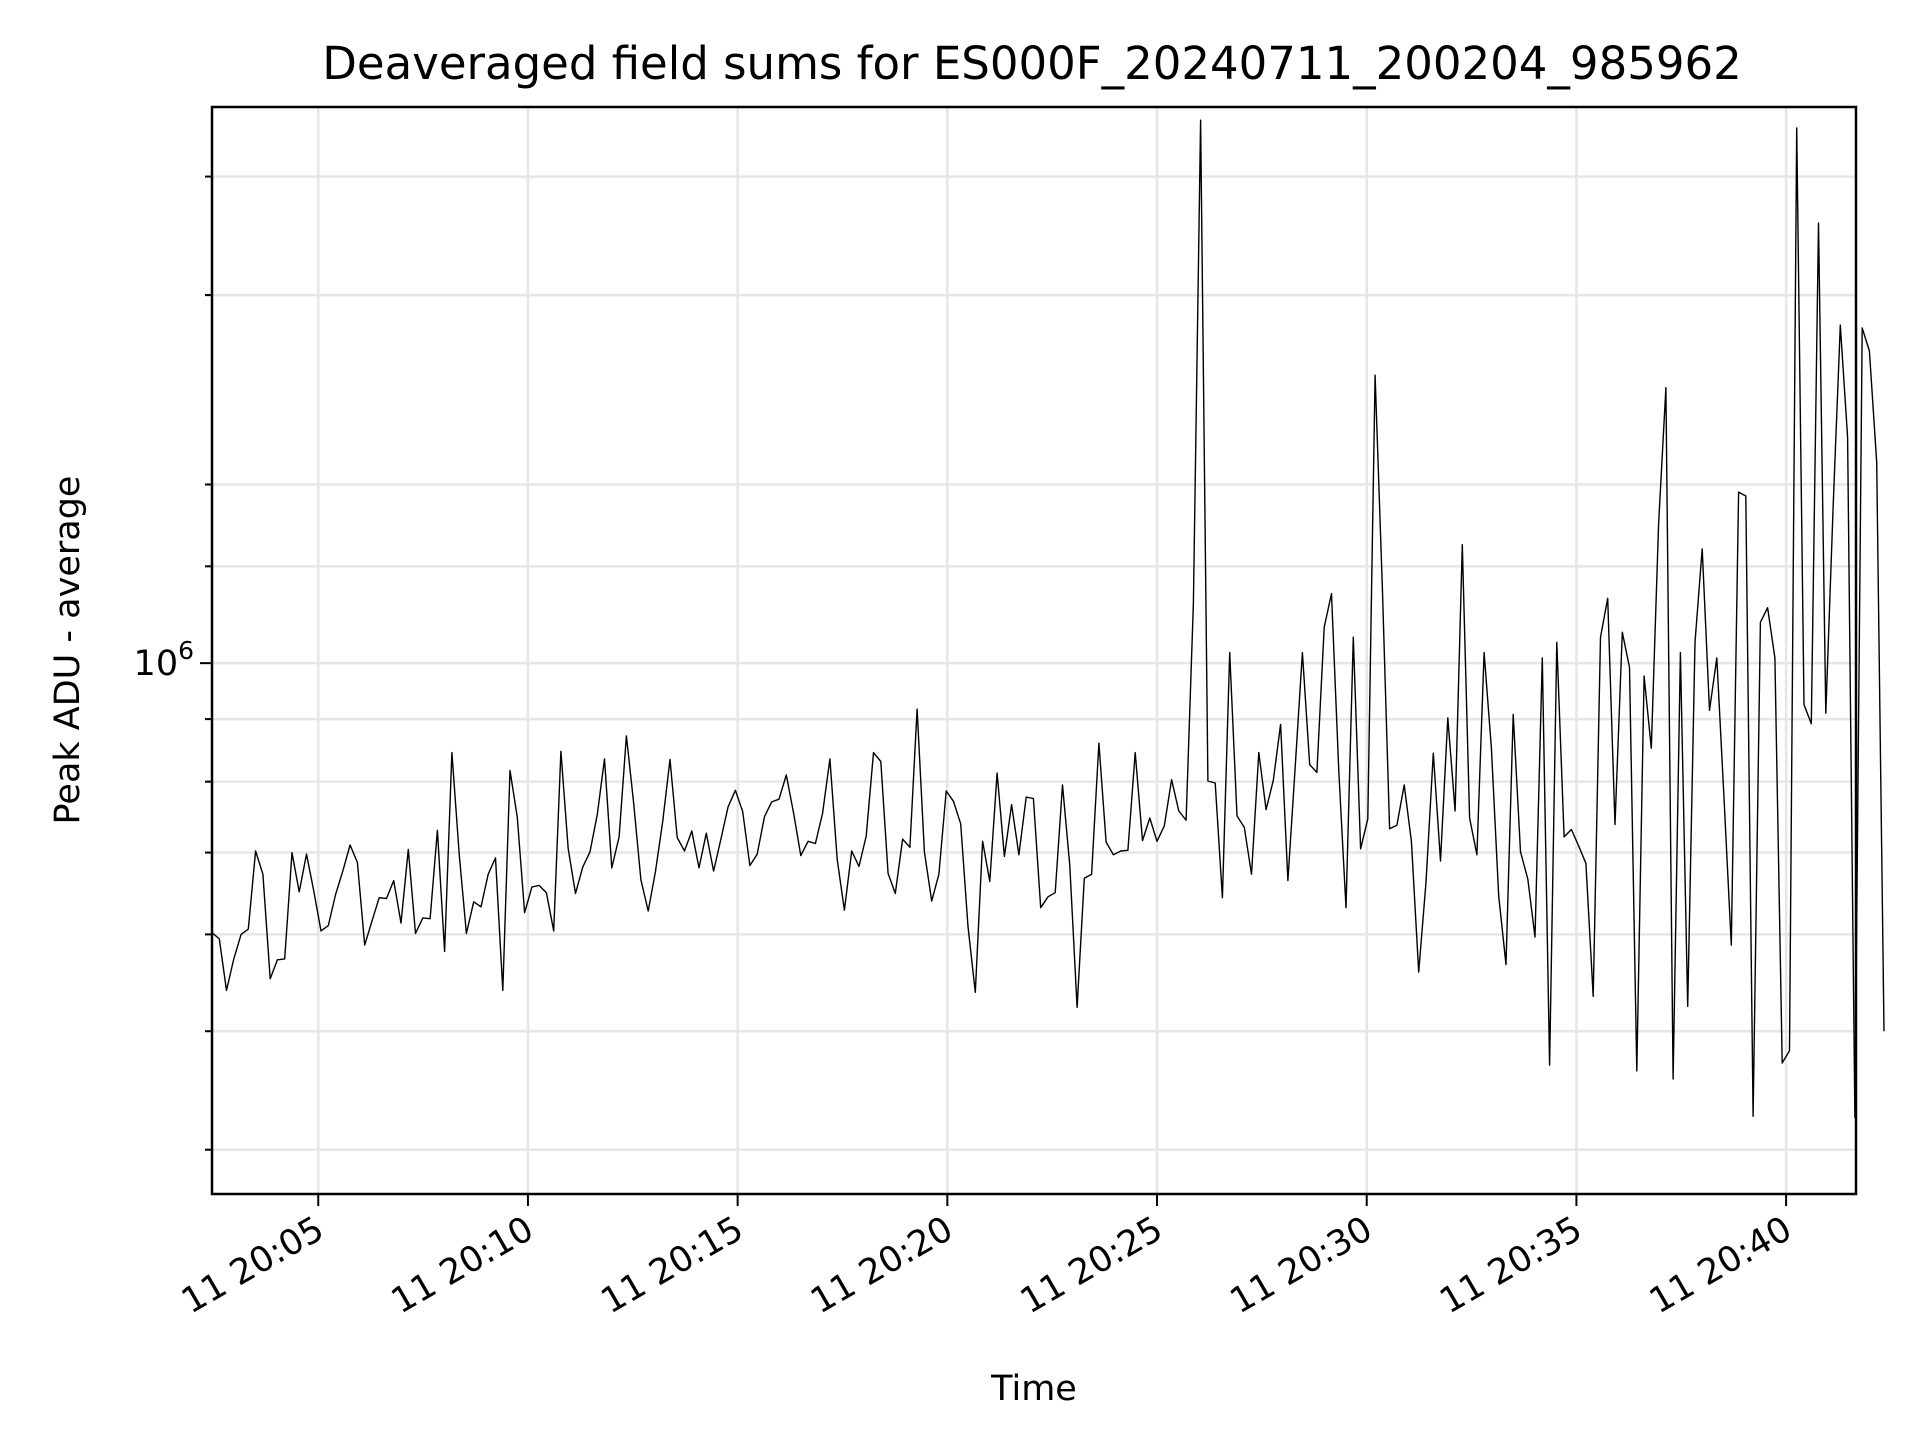 The image size is (1920, 1440). Describe the element at coordinates (1302, 1265) in the screenshot. I see `x-tick-label: 11 20:30` at that location.